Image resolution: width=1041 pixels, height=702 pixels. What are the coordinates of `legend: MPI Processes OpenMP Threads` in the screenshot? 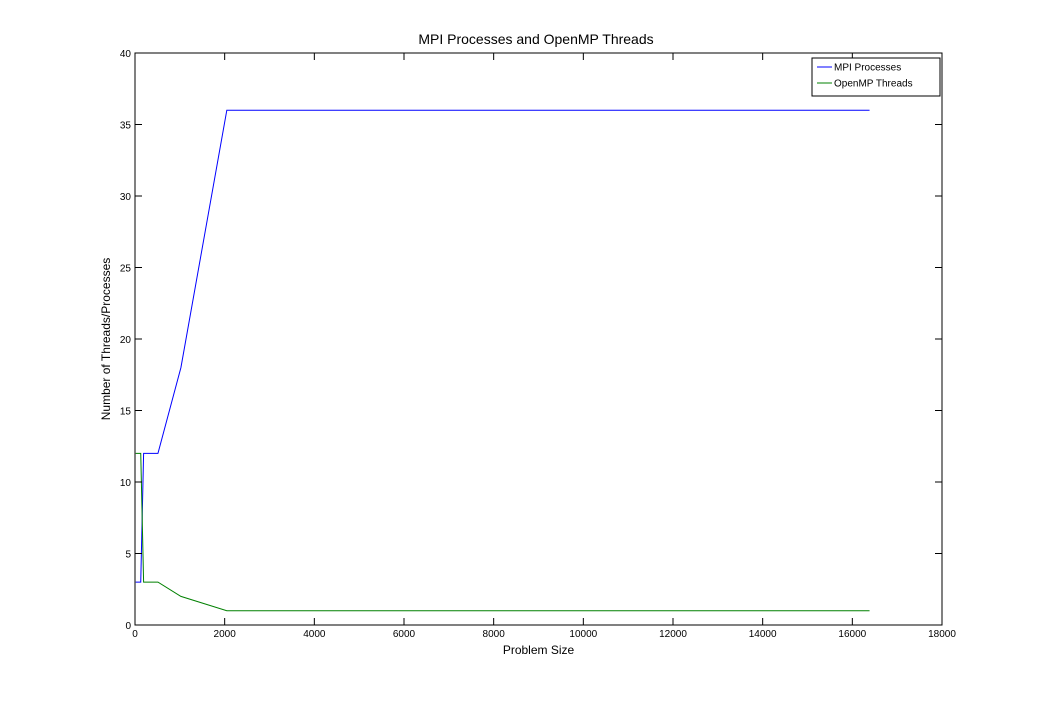 It's located at (876, 77).